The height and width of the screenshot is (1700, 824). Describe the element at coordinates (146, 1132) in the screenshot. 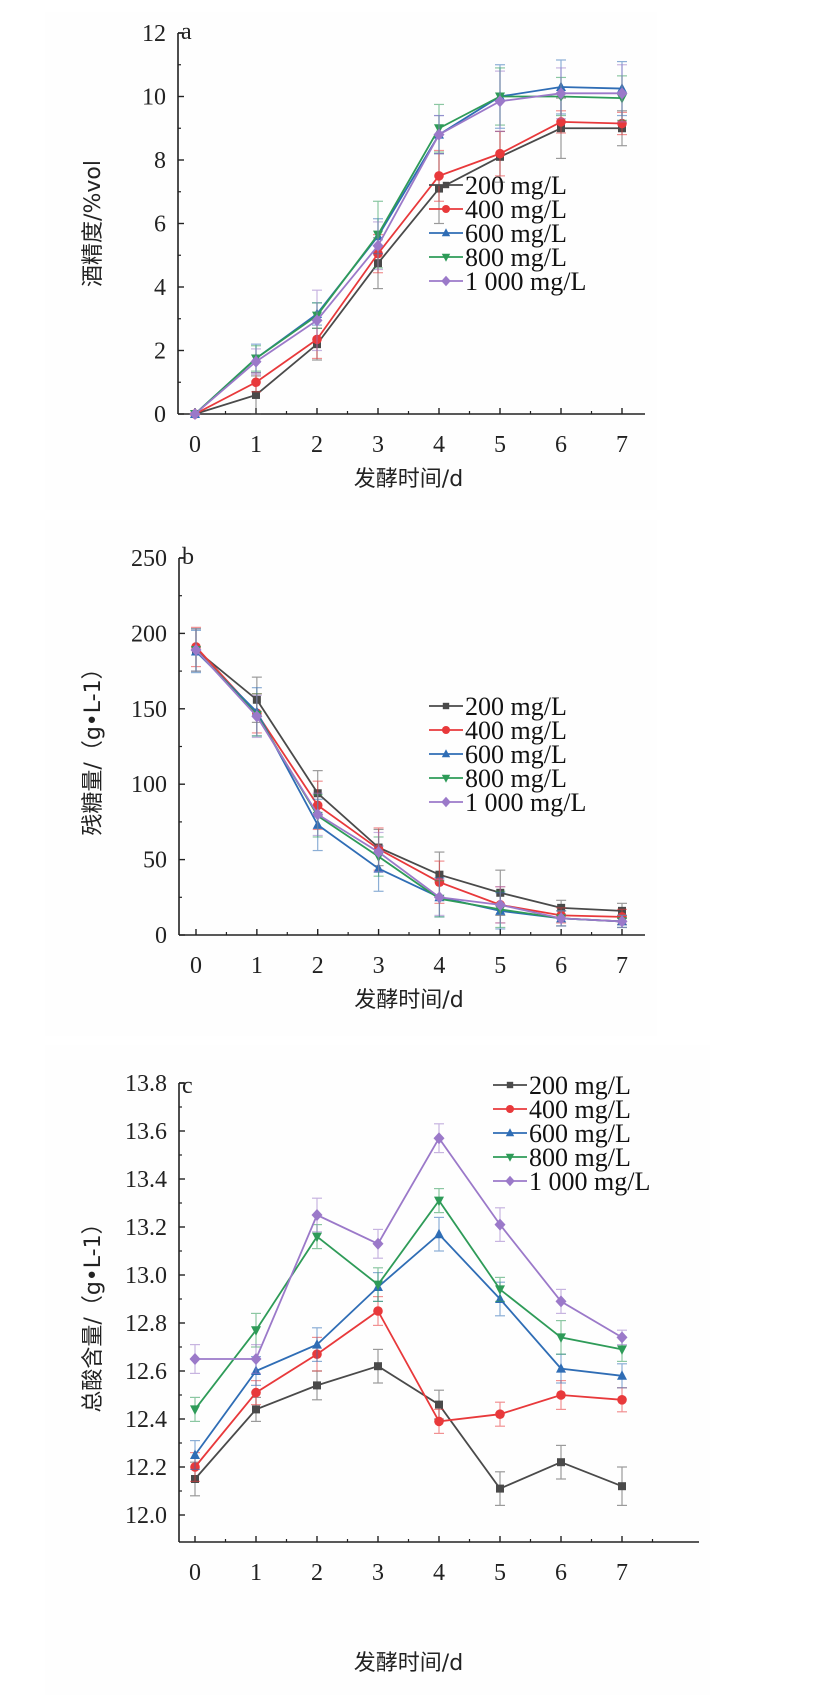

I see `chart-c-ytick-label: 13.6` at that location.